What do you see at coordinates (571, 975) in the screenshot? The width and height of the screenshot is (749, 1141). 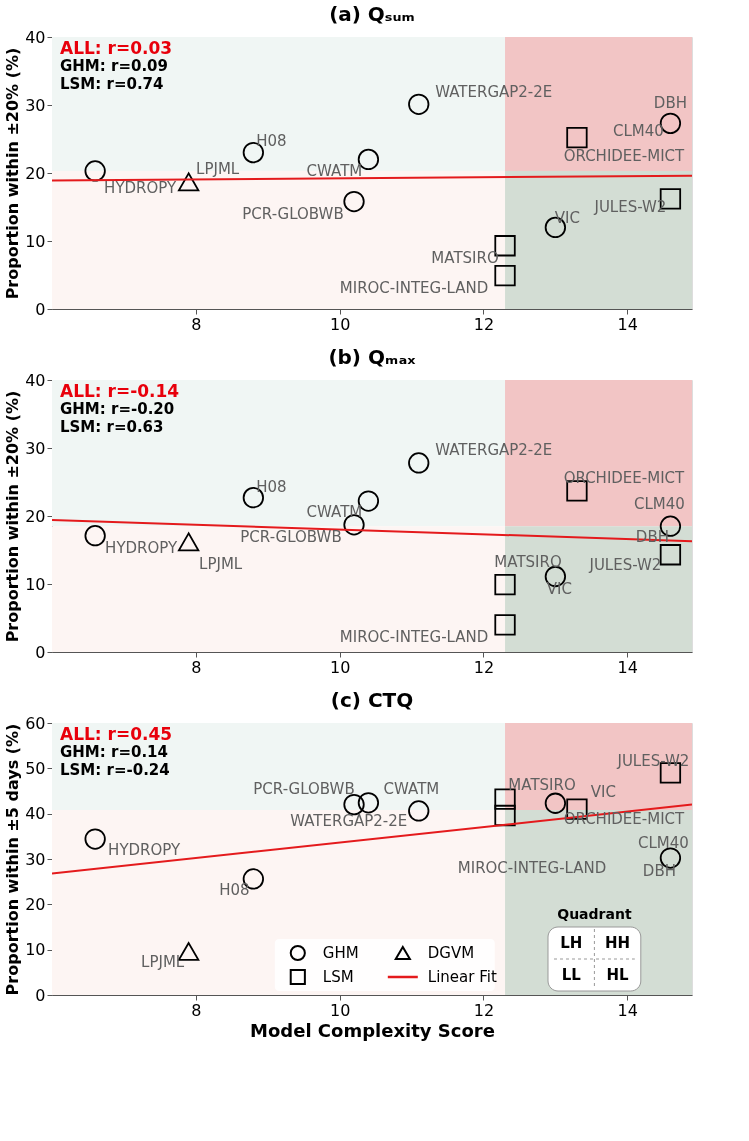 I see `annotation: LL` at bounding box center [571, 975].